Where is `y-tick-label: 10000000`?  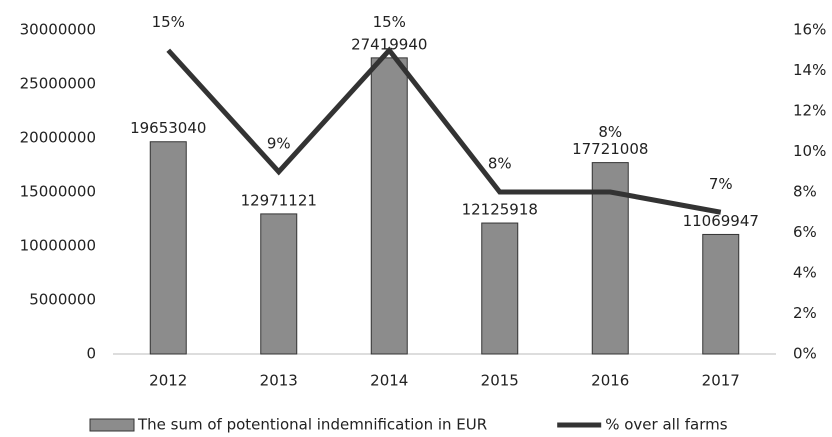 y-tick-label: 10000000 is located at coordinates (58, 246).